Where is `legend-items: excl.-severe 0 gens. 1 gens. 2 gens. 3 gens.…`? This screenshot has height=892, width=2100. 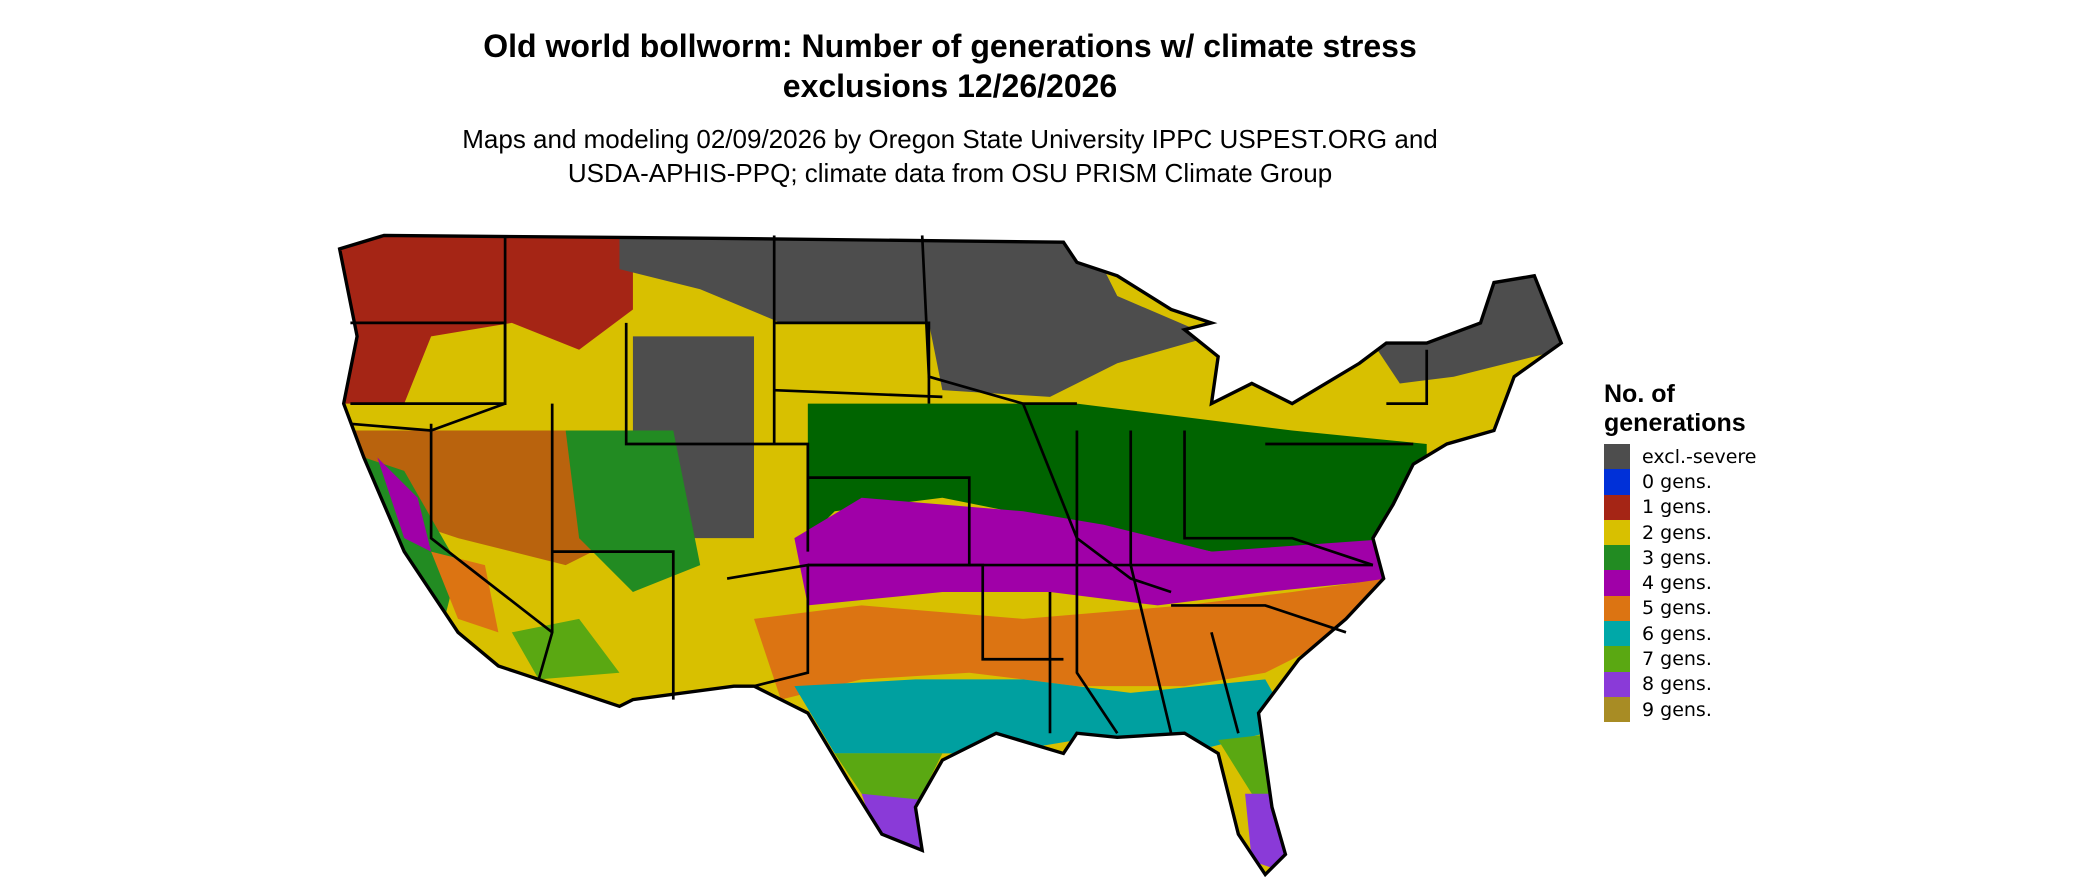
legend-items: excl.-severe 0 gens. 1 gens. 2 gens. 3 gens.… is located at coordinates (1680, 583).